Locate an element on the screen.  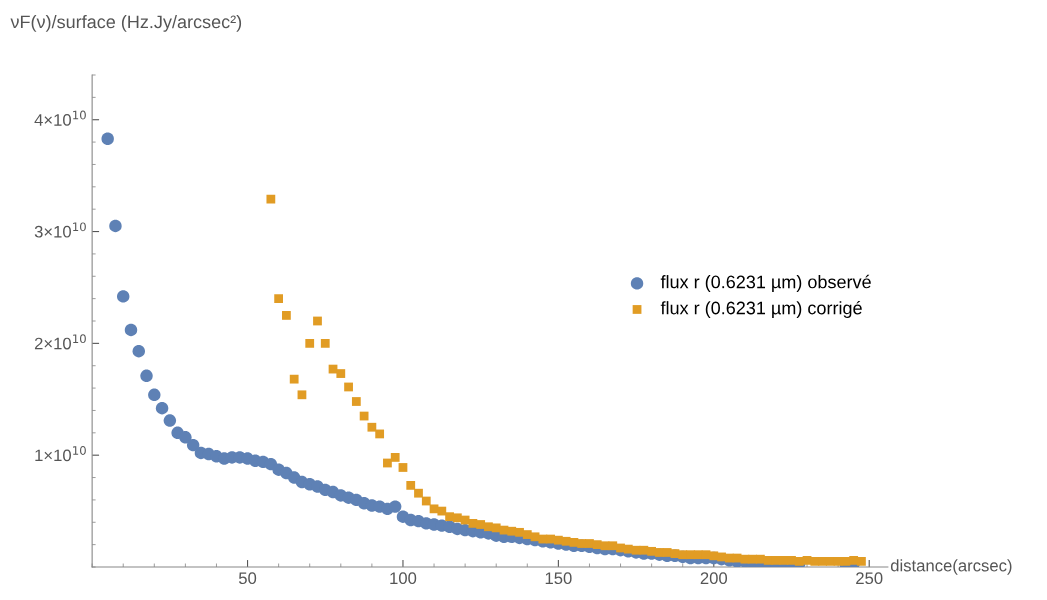
x-tick-label: 50 is located at coordinates (247, 578).